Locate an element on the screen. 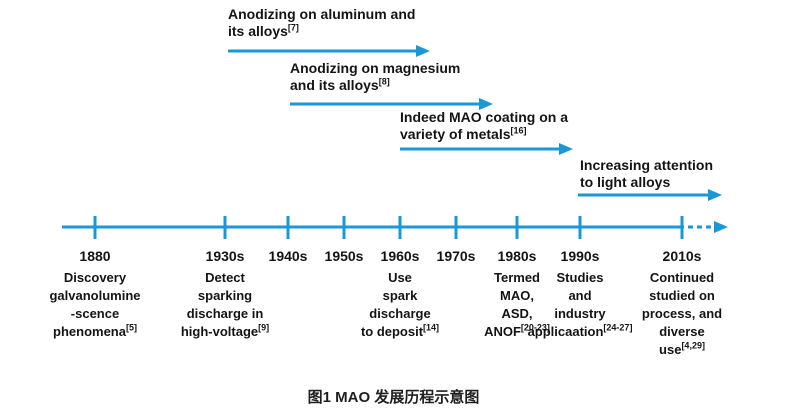  arrow-label-text: Increasing attention to light alloys is located at coordinates (647, 173).